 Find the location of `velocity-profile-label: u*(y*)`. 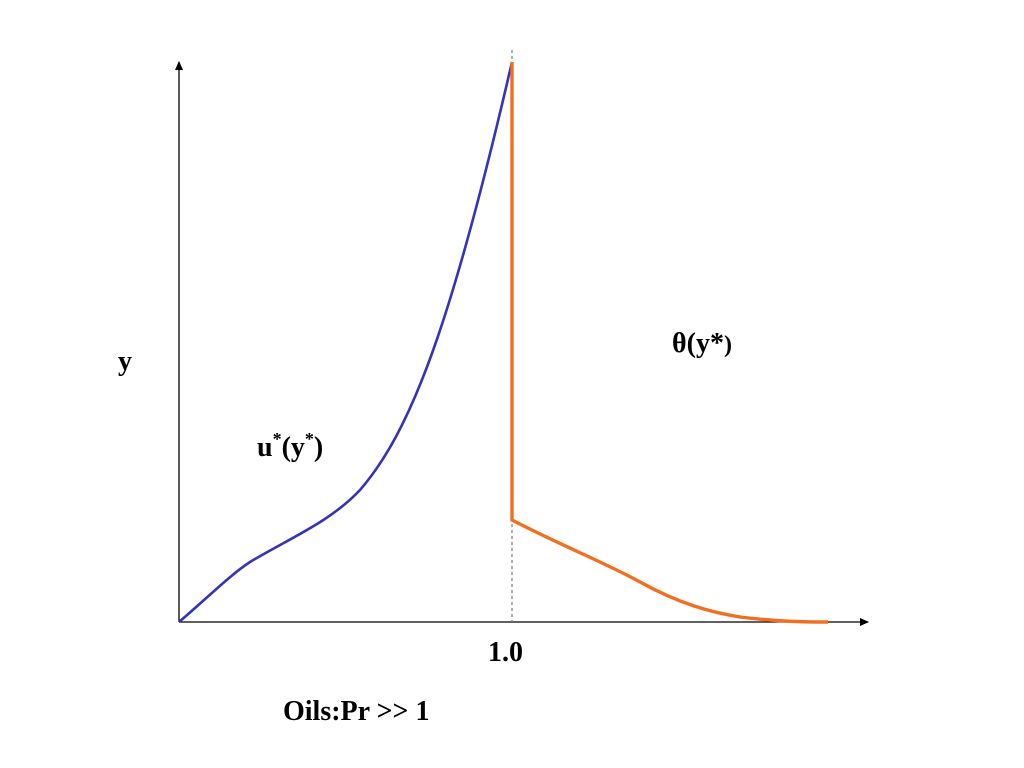

velocity-profile-label: u*(y*) is located at coordinates (290, 446).